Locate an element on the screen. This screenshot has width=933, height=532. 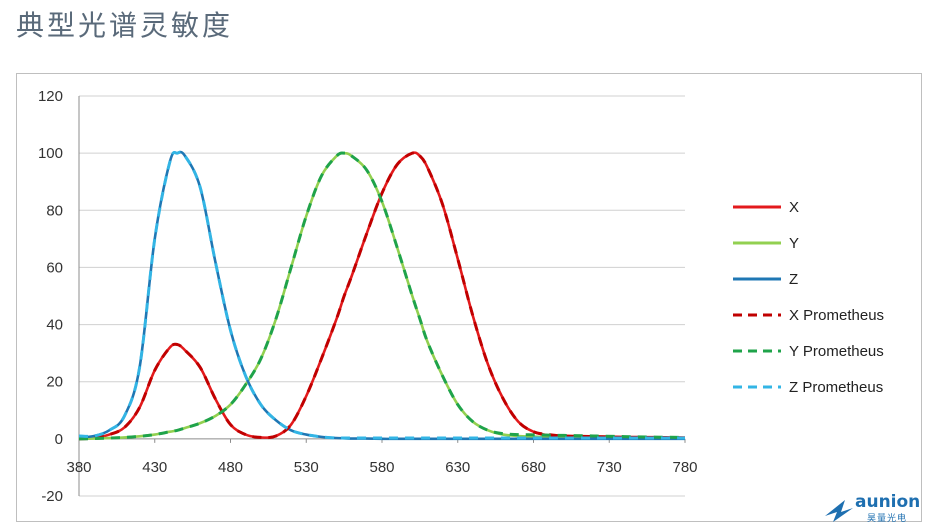
legend-label-y: Y is located at coordinates (794, 243).